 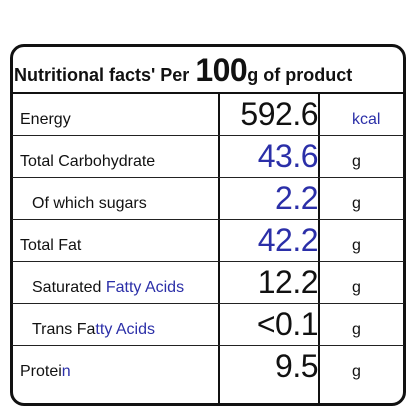 I want to click on label-part: Protei, so click(x=41, y=371).